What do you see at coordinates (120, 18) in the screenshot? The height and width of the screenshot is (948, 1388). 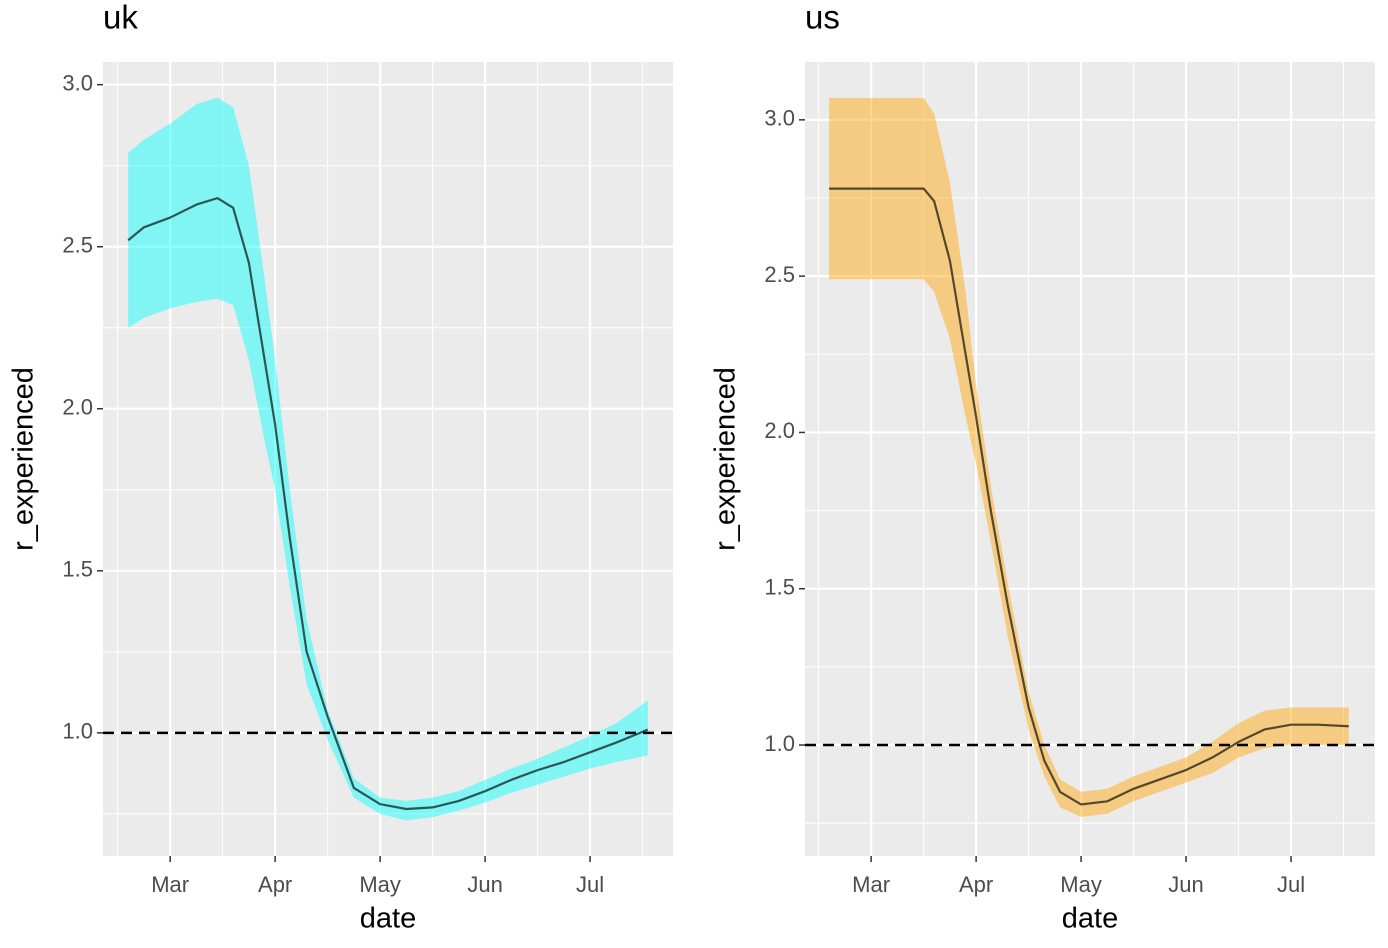 I see `chart-title: uk` at bounding box center [120, 18].